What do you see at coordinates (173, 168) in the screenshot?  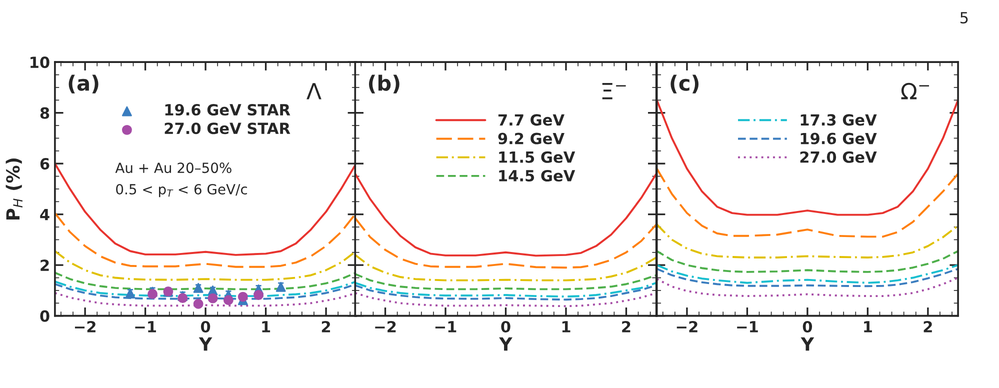 I see `annotation: Au + Au 20–50%` at bounding box center [173, 168].